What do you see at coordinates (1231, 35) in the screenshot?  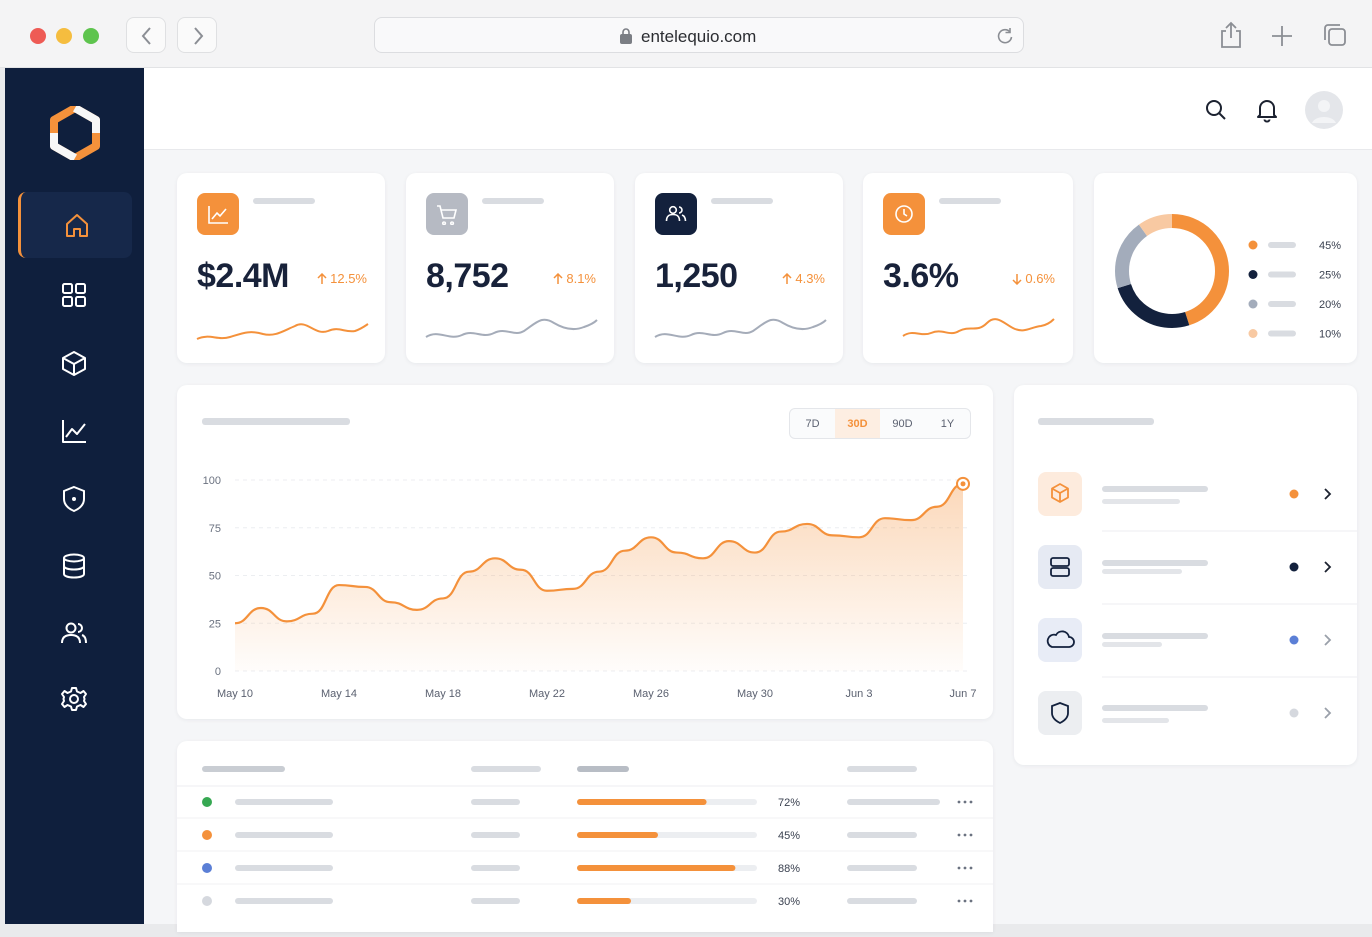 I see `share-icon` at bounding box center [1231, 35].